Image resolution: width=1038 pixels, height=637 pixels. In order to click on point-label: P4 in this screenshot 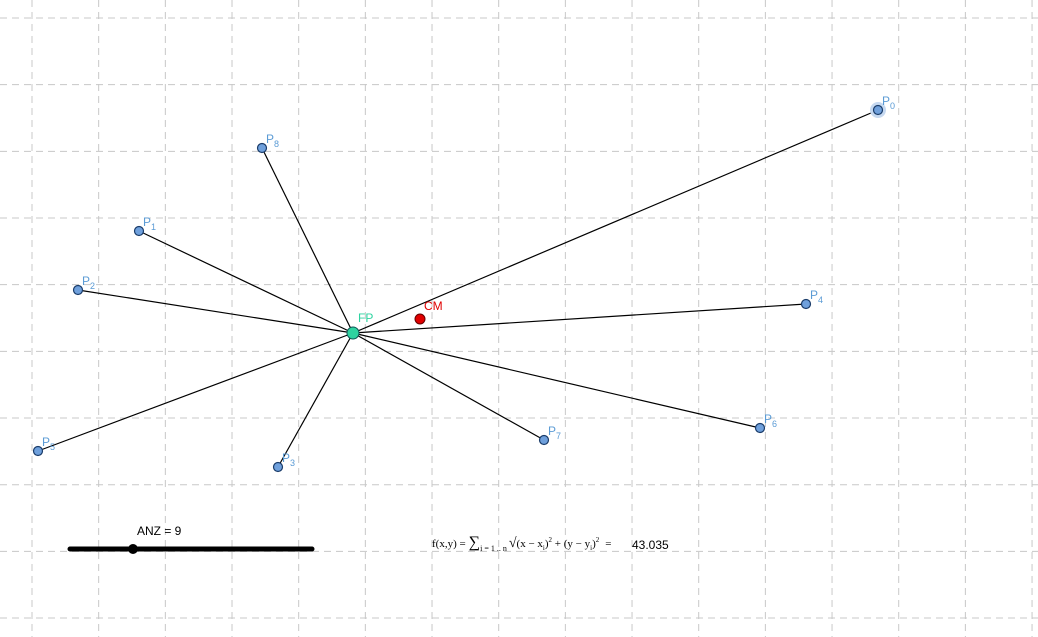, I will do `click(816, 296)`.